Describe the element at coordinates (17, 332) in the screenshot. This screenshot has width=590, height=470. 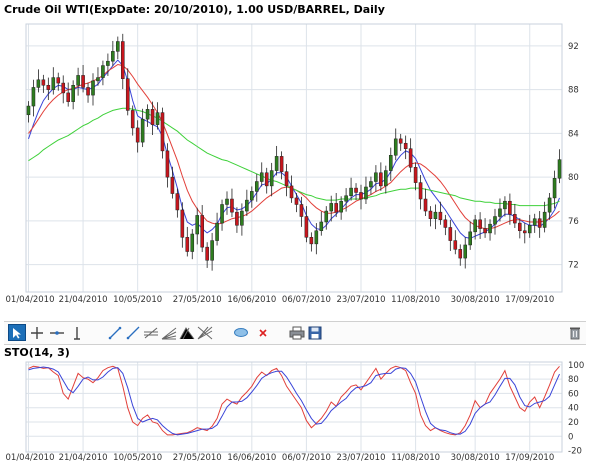
I see `cursor-arrow-icon` at that location.